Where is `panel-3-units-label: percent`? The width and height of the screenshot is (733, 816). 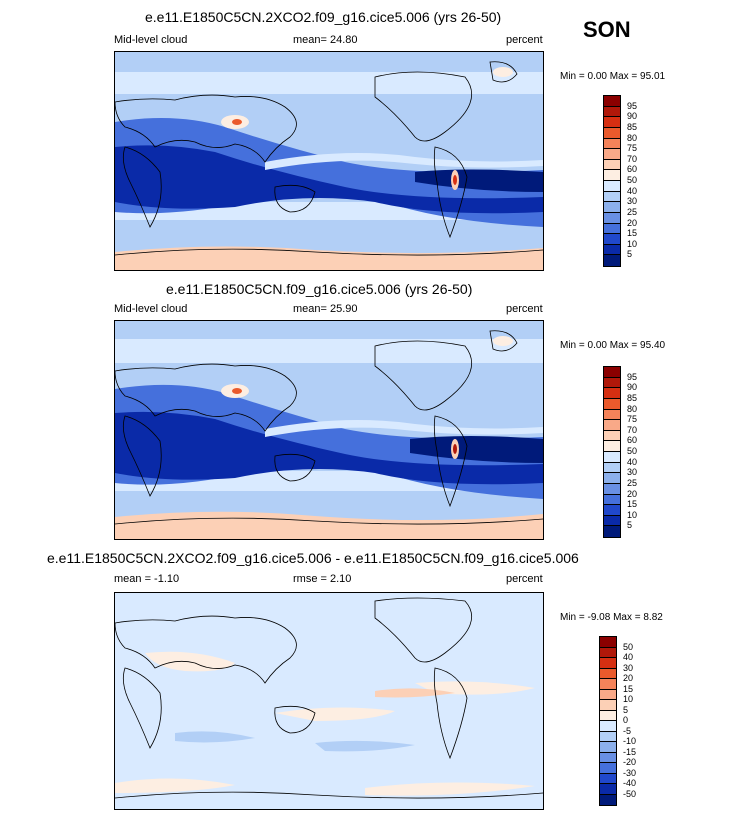 panel-3-units-label: percent is located at coordinates (524, 579).